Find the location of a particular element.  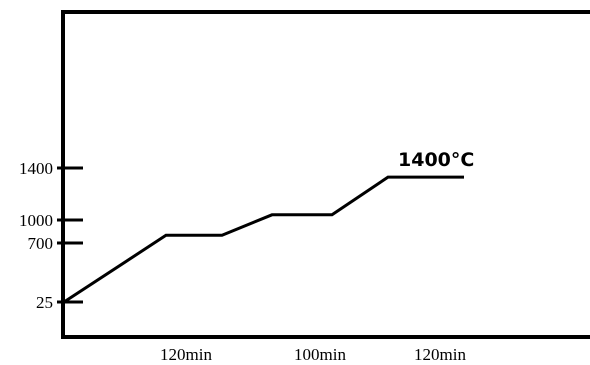

y-tick-label-25: 25 is located at coordinates (44, 302).